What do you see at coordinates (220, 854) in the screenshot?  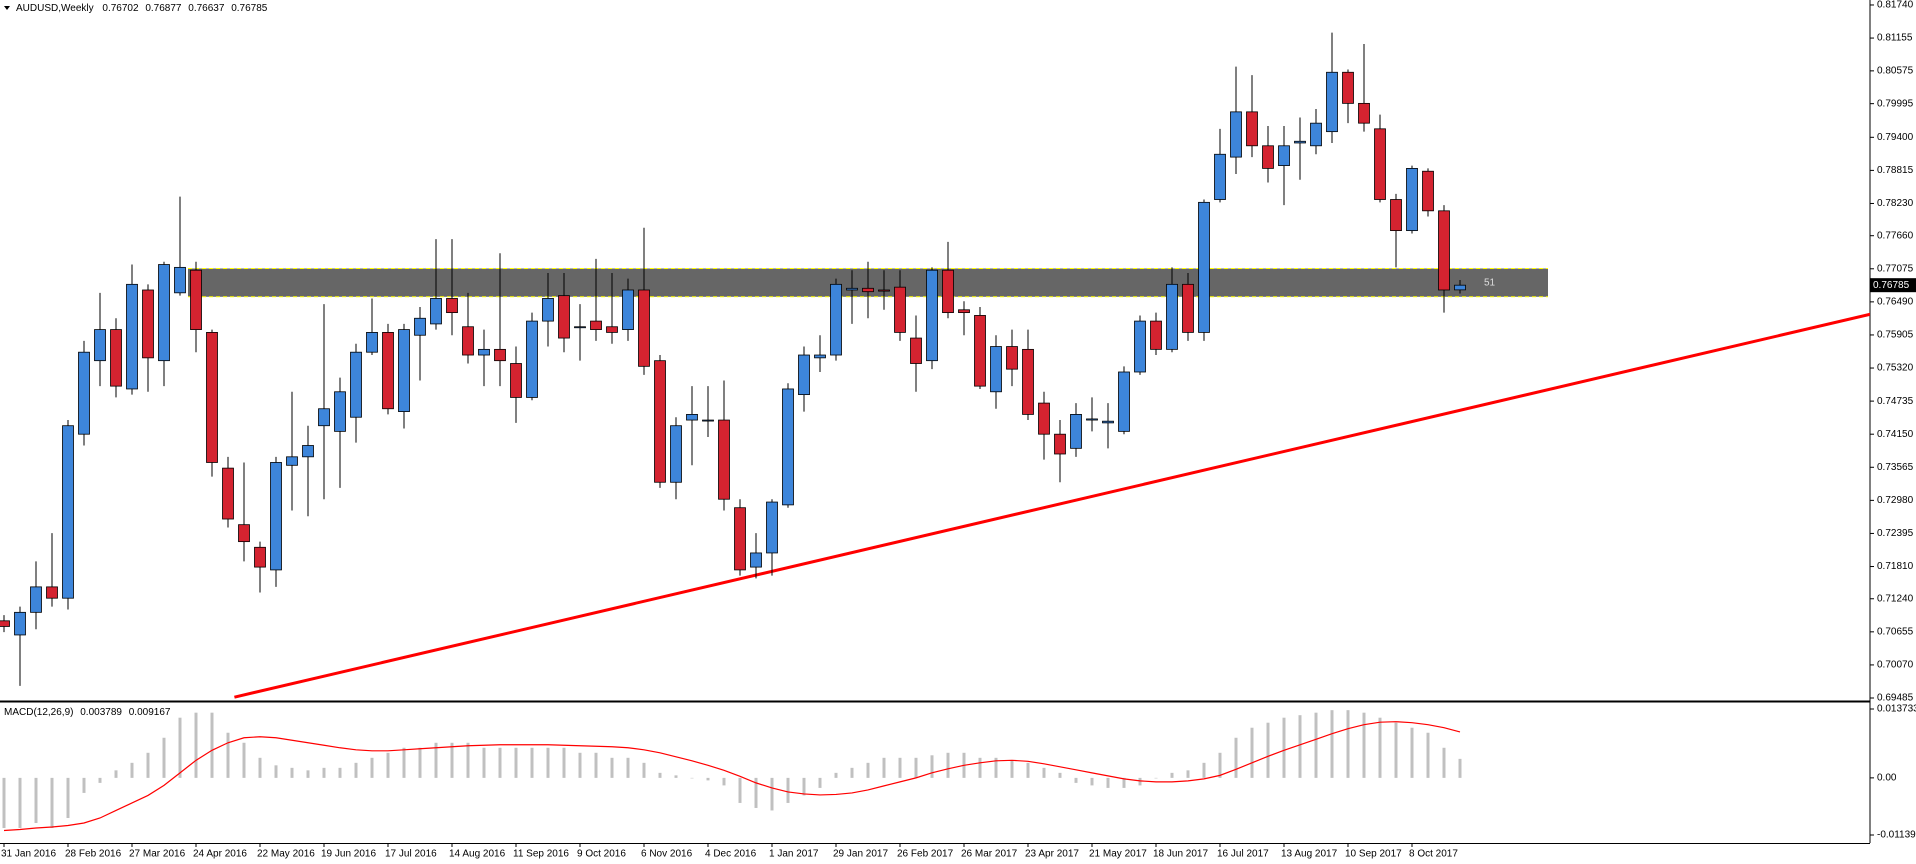 I see `x-tick-label: 24 Apr 2016` at bounding box center [220, 854].